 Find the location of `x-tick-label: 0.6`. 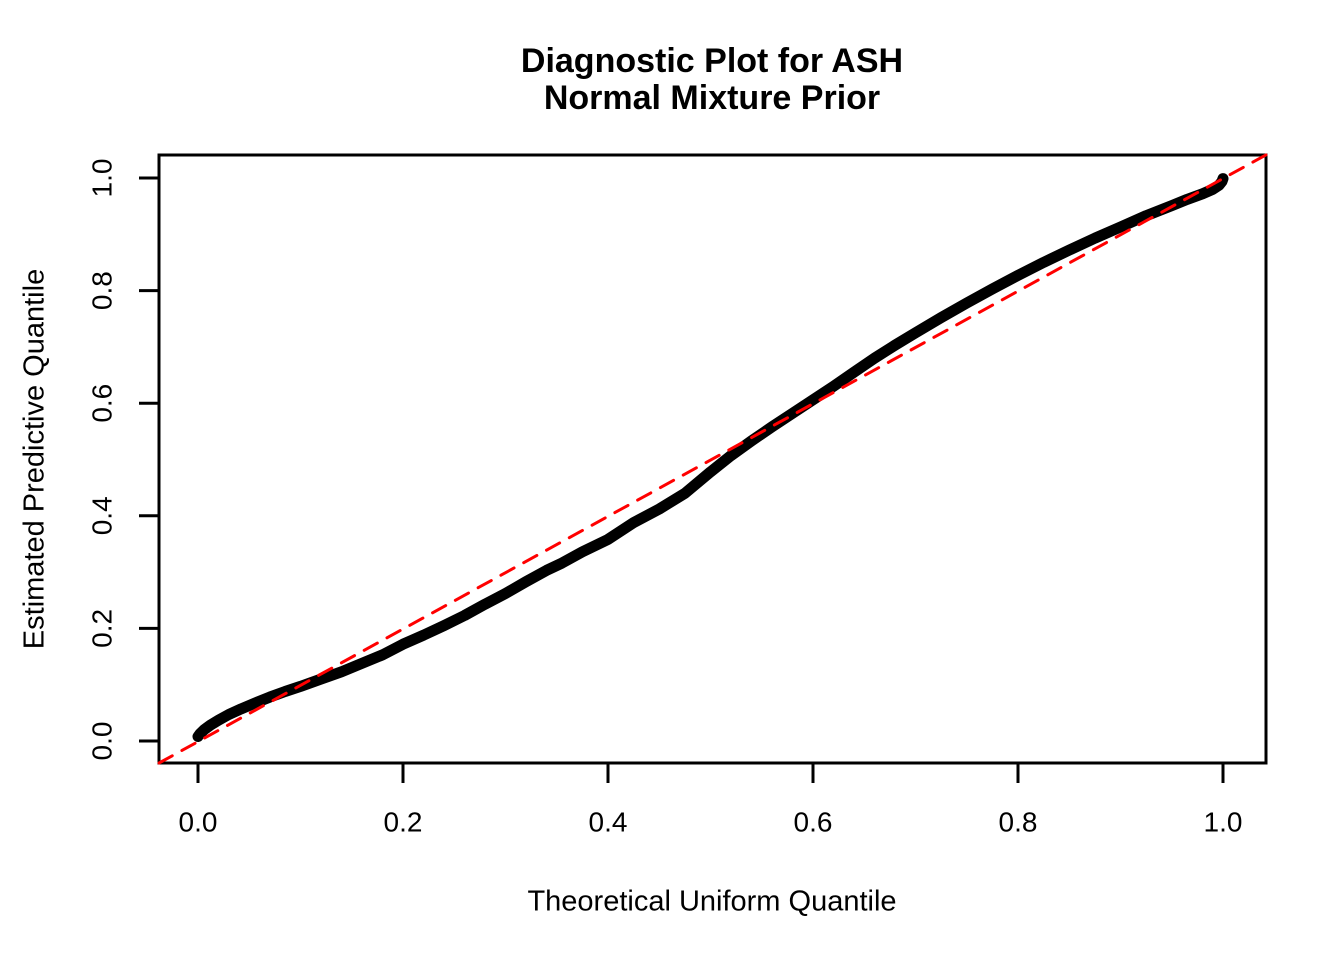

x-tick-label: 0.6 is located at coordinates (813, 821).